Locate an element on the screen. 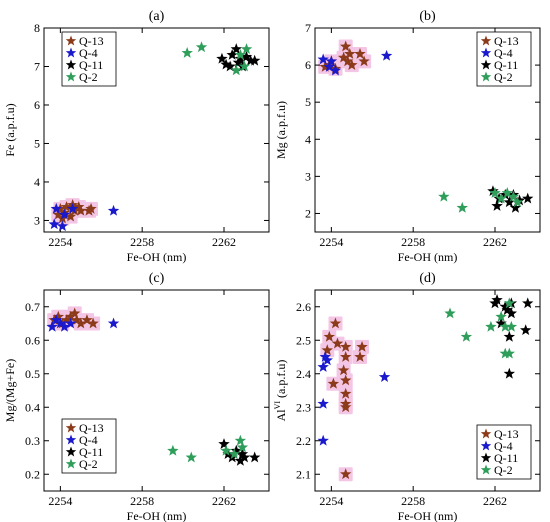 This screenshot has width=550, height=522. panel-label: (c) is located at coordinates (157, 278).